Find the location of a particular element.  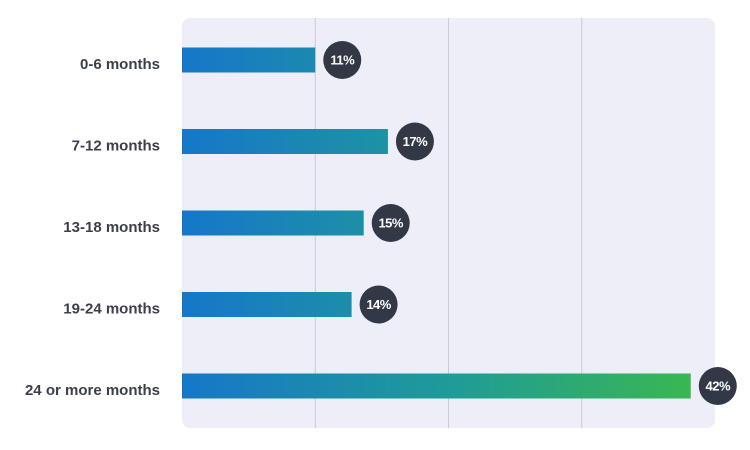

category-label: 13-18 months is located at coordinates (111, 227).